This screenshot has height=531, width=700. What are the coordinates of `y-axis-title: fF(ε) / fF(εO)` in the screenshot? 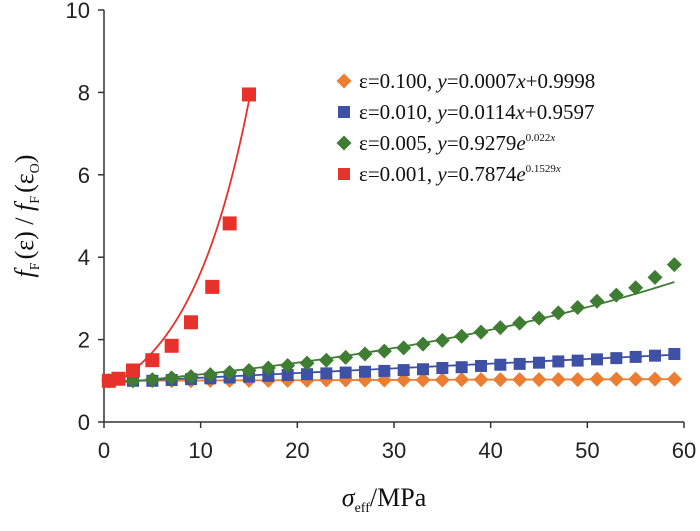 It's located at (26, 216).